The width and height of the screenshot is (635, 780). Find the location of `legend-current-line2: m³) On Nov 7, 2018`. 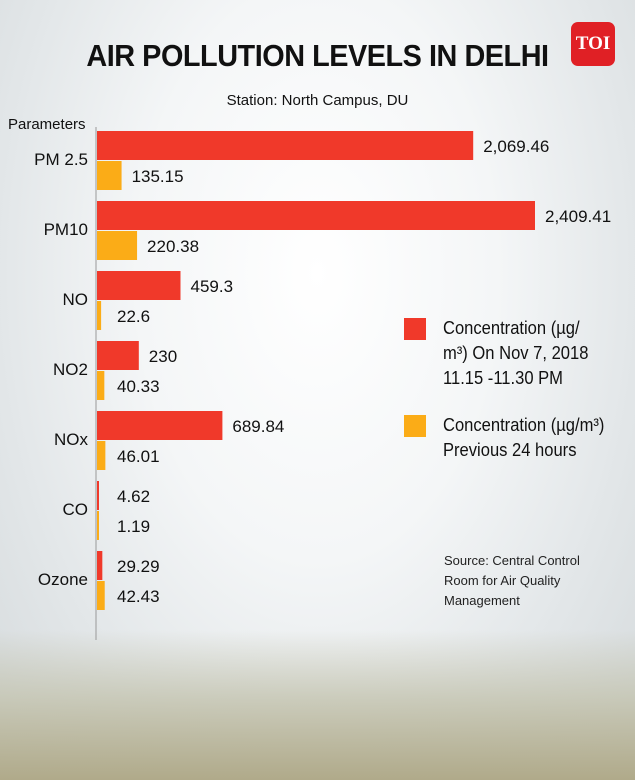

legend-current-line2: m³) On Nov 7, 2018 is located at coordinates (516, 353).